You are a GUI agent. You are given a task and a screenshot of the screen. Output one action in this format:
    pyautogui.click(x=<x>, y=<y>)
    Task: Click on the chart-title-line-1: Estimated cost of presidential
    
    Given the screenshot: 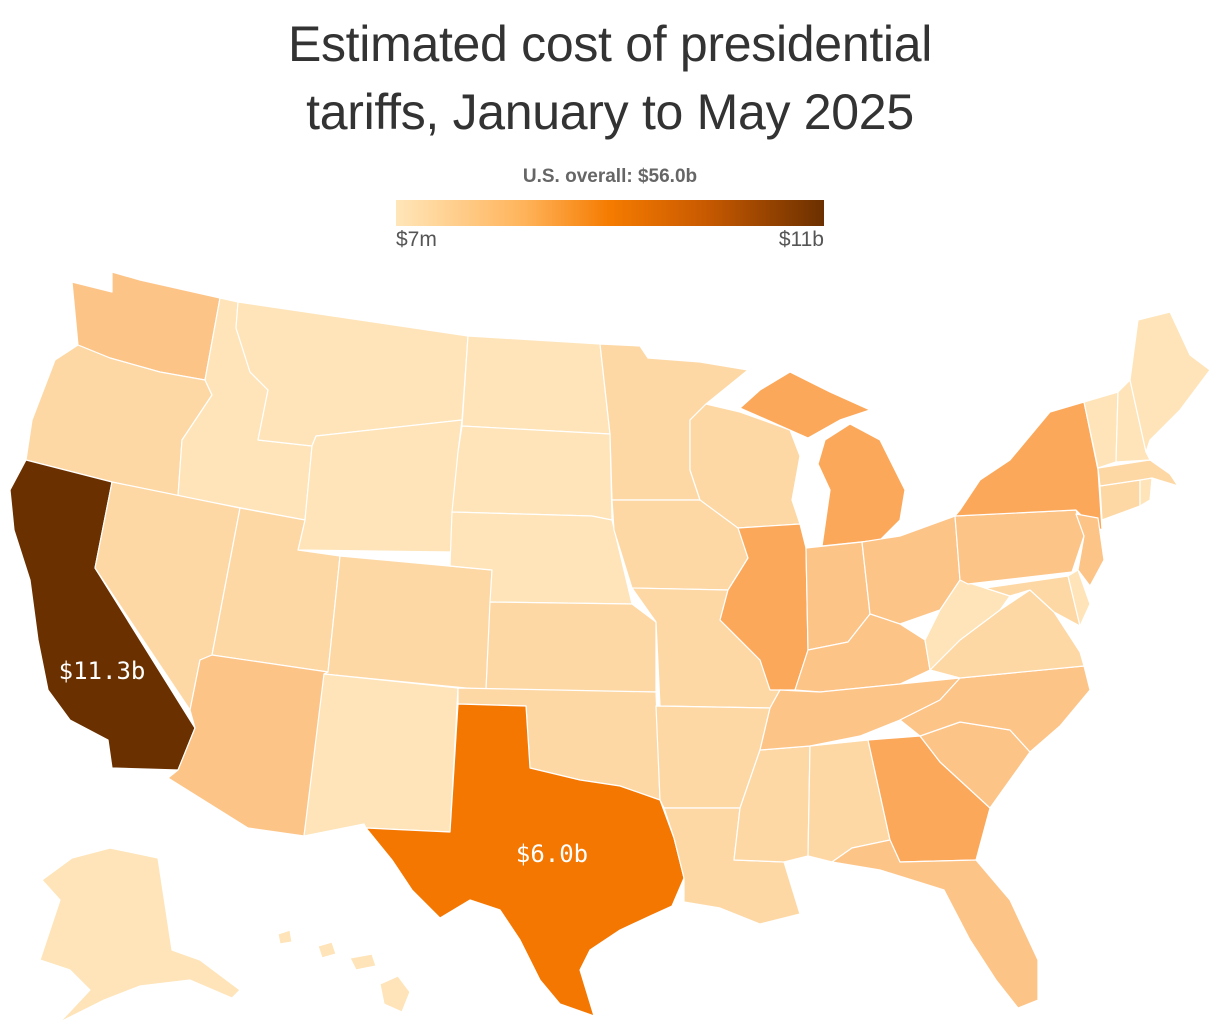 What is the action you would take?
    pyautogui.click(x=610, y=44)
    